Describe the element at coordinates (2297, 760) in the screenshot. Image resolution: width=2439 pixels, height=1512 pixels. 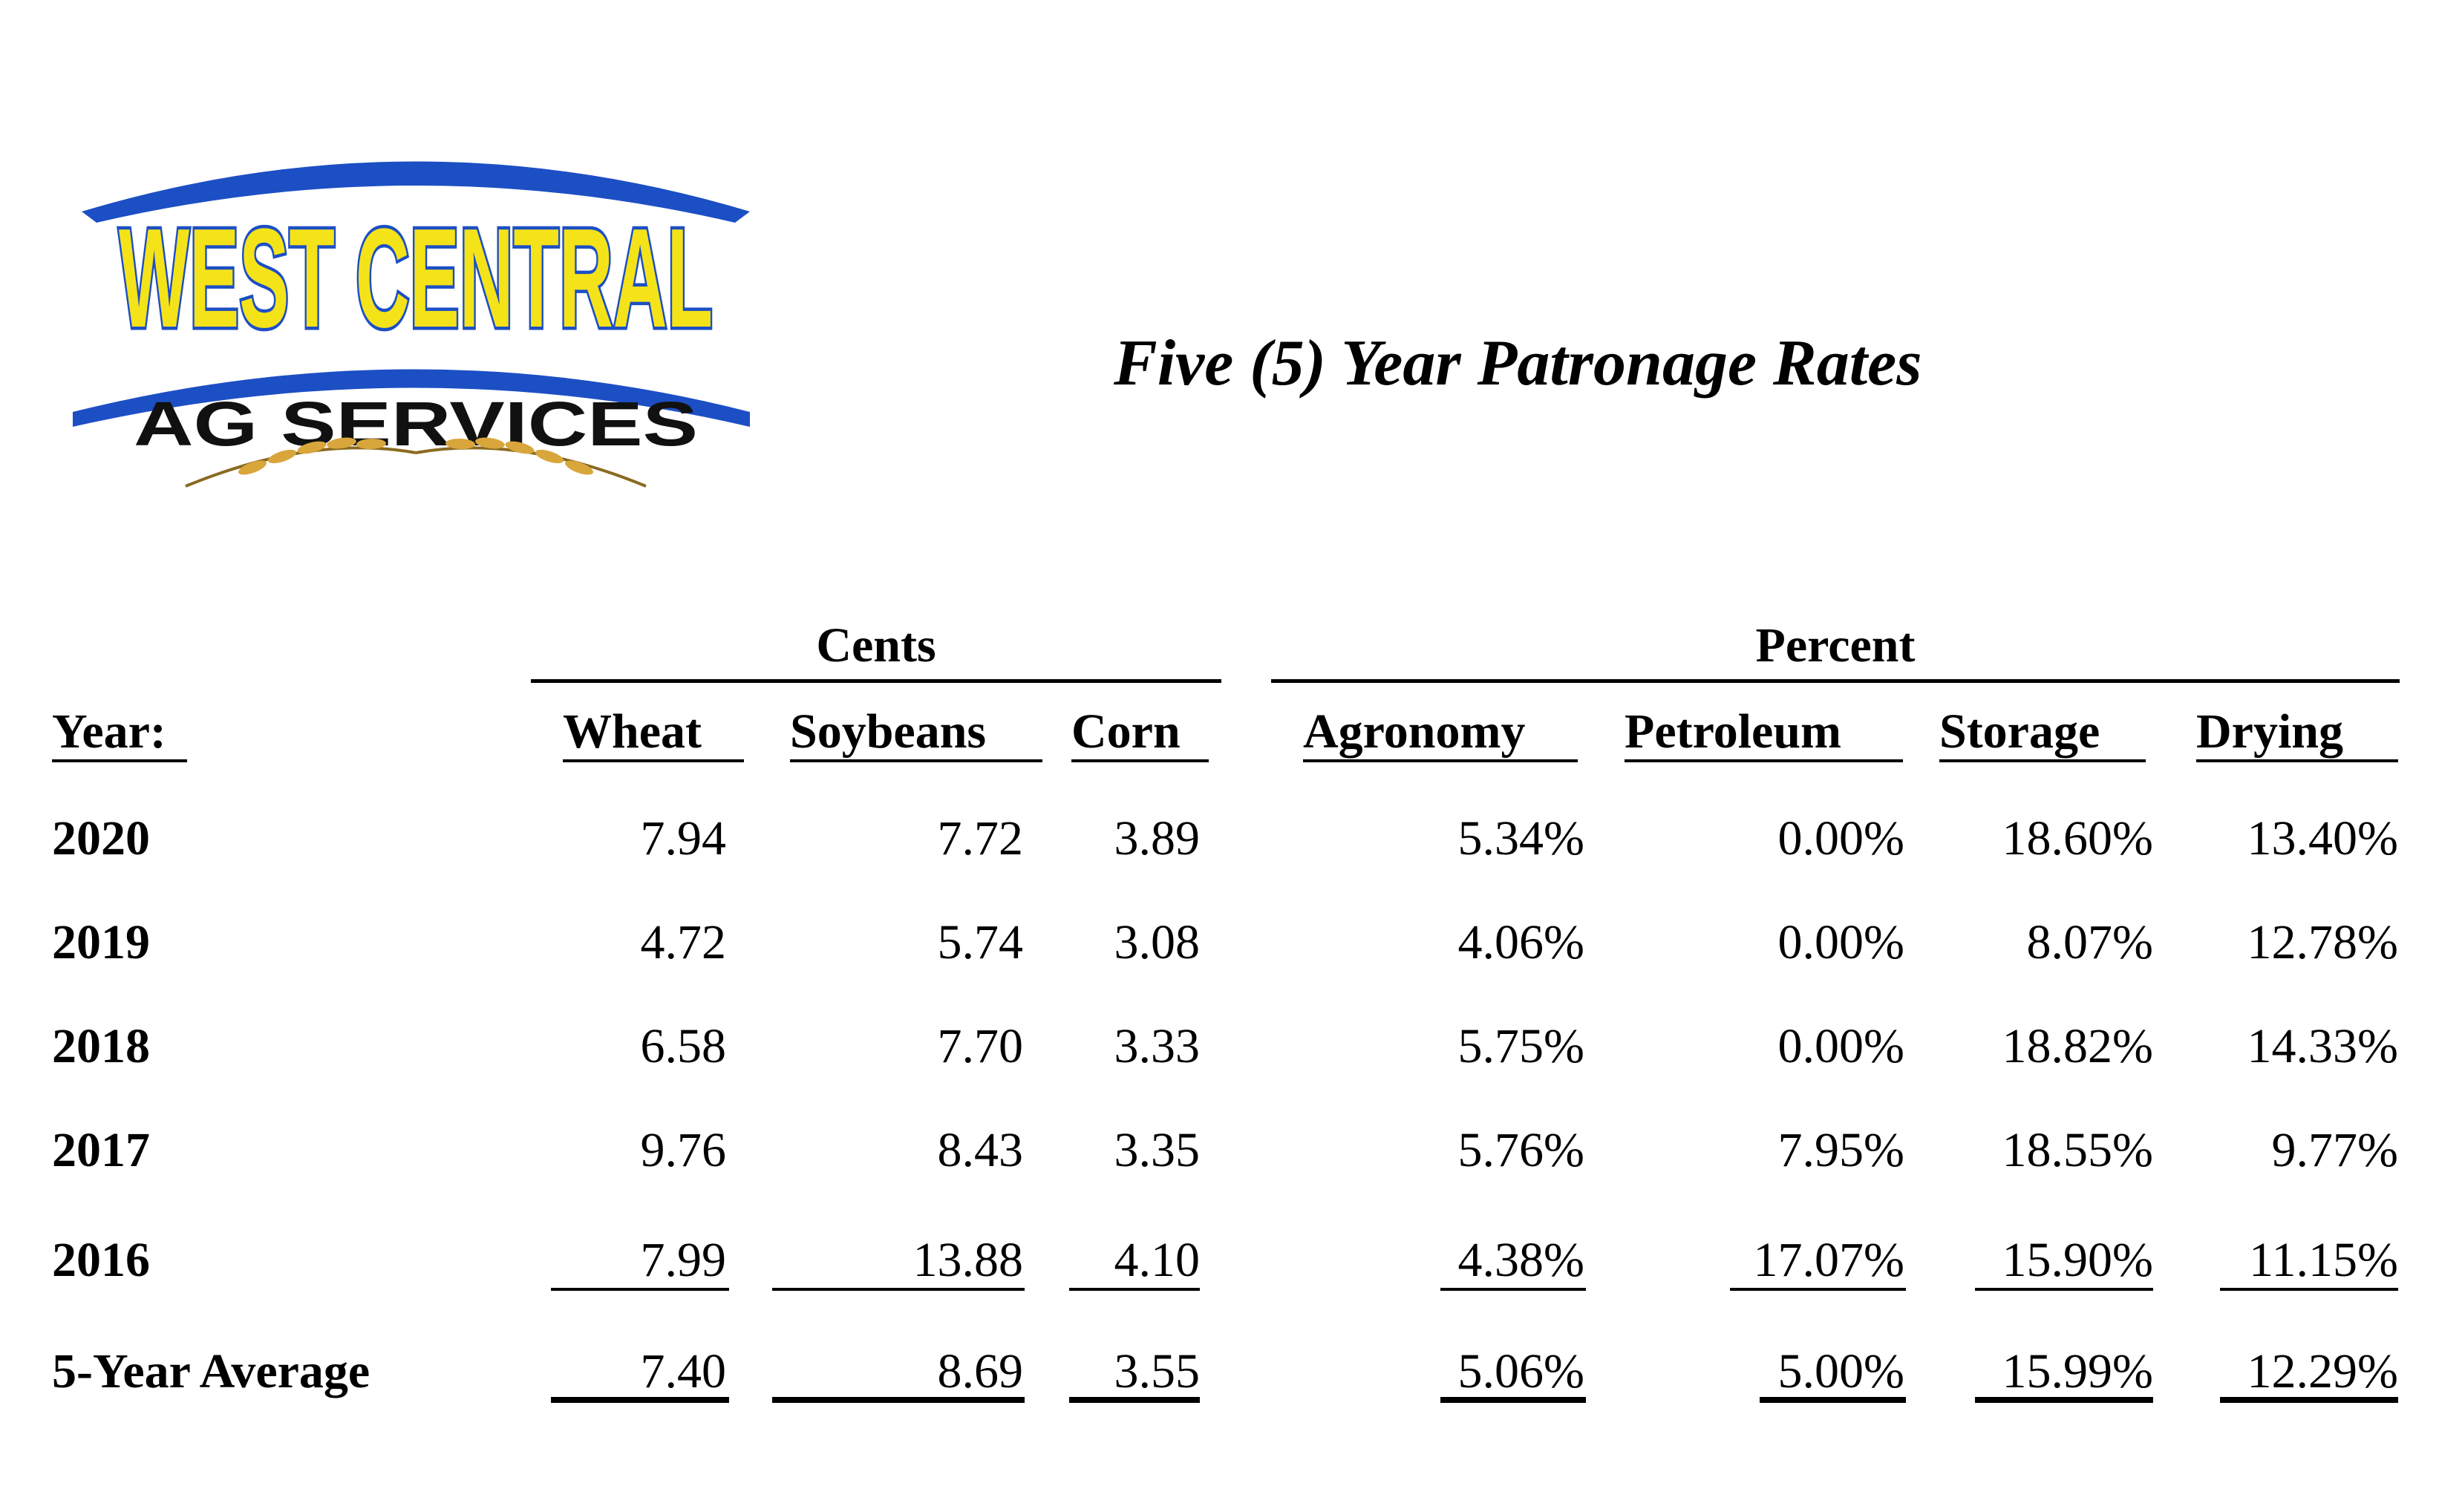
I see `header-drying-underline` at that location.